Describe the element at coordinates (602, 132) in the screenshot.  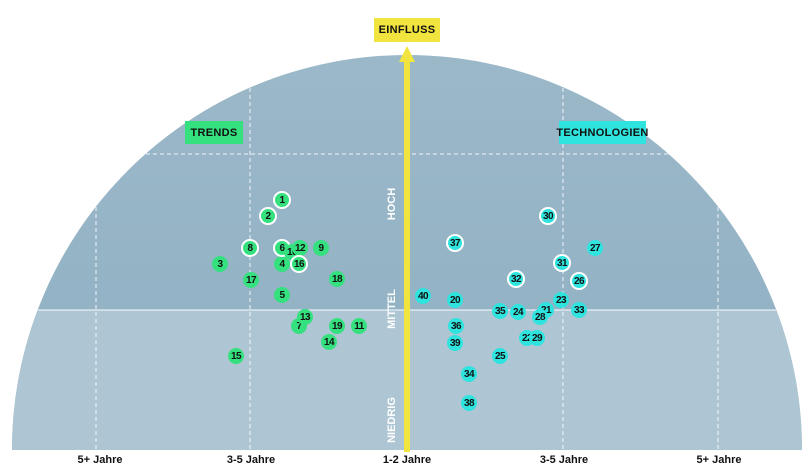
I see `quadrant-label-technologies: TECHNOLOGIEN` at that location.